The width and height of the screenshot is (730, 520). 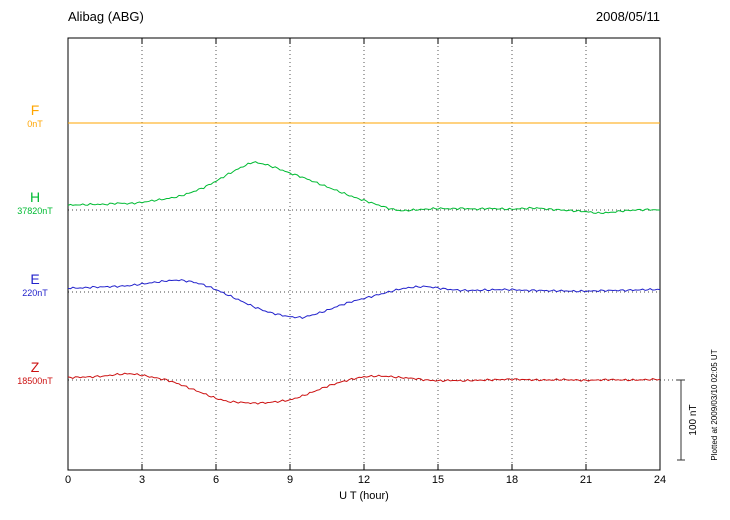 What do you see at coordinates (35, 279) in the screenshot?
I see `channel-name: E` at bounding box center [35, 279].